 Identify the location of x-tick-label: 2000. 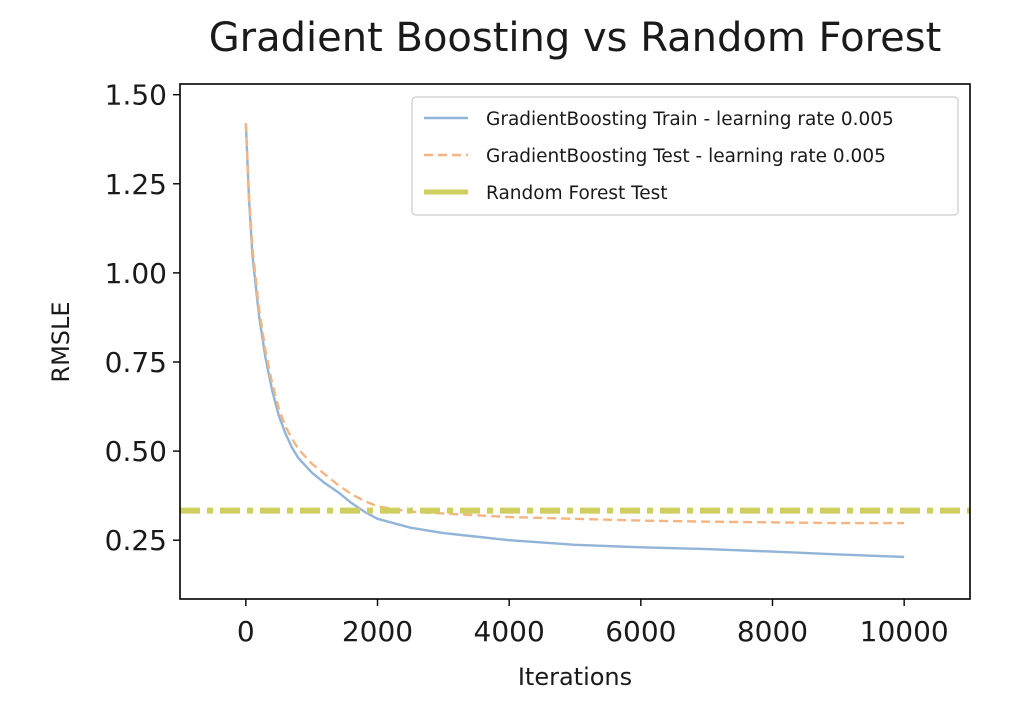
(377, 631).